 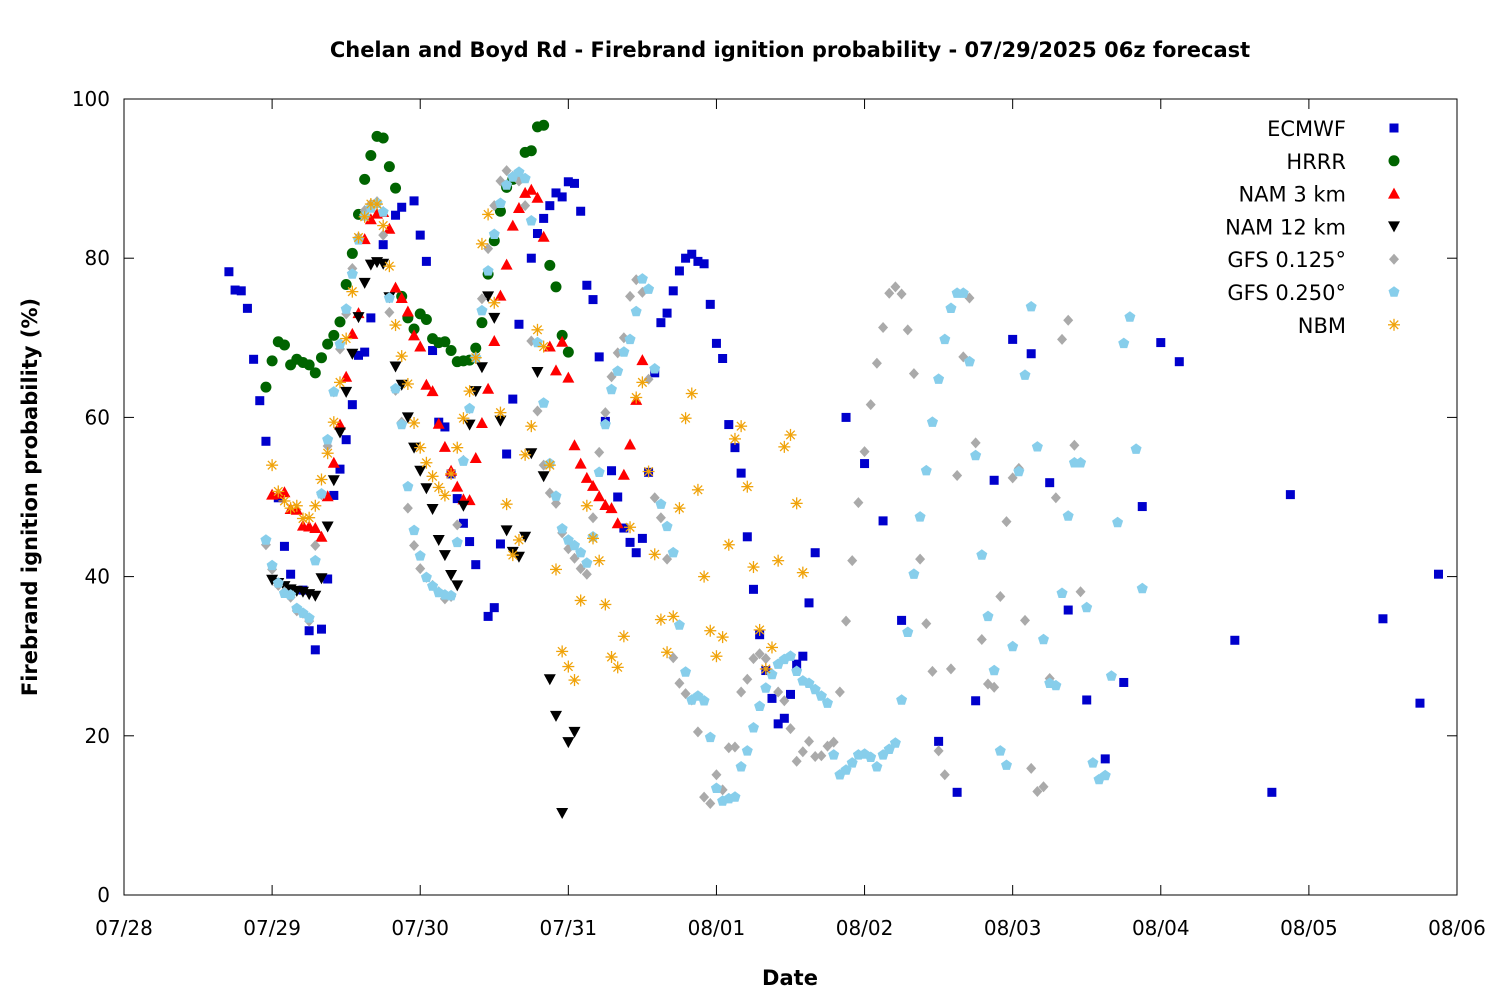 I want to click on legend-label: ECMWF, so click(x=1306, y=129).